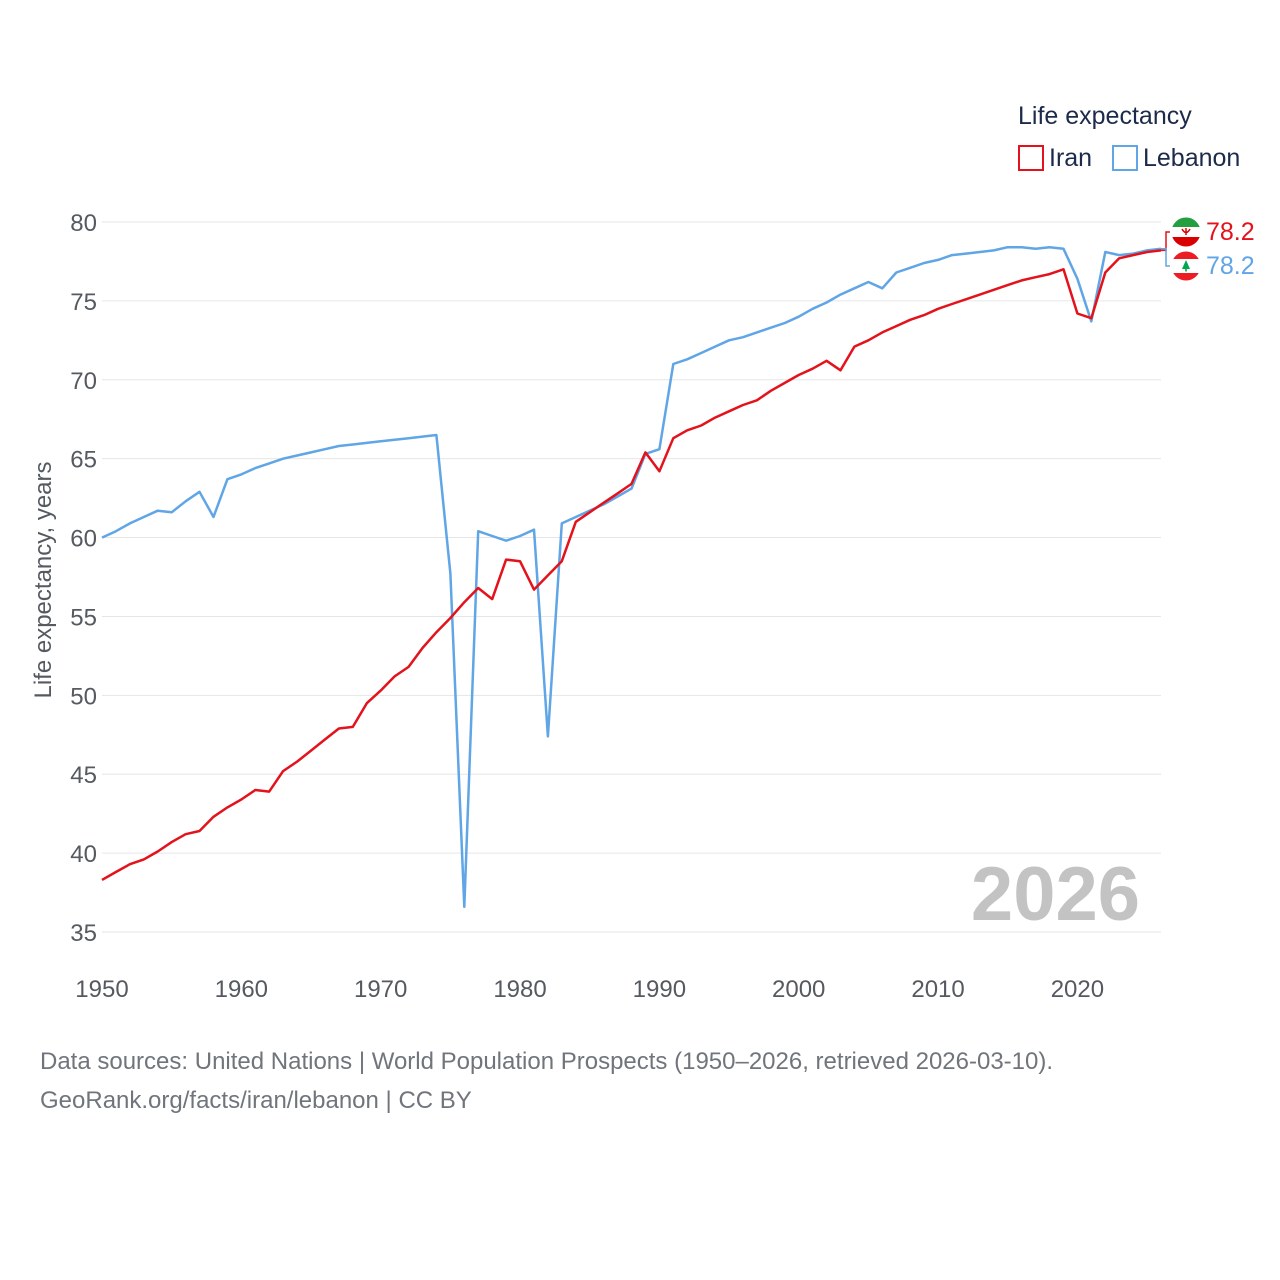 The height and width of the screenshot is (1280, 1280). I want to click on x-tick-label: 1950, so click(101, 989).